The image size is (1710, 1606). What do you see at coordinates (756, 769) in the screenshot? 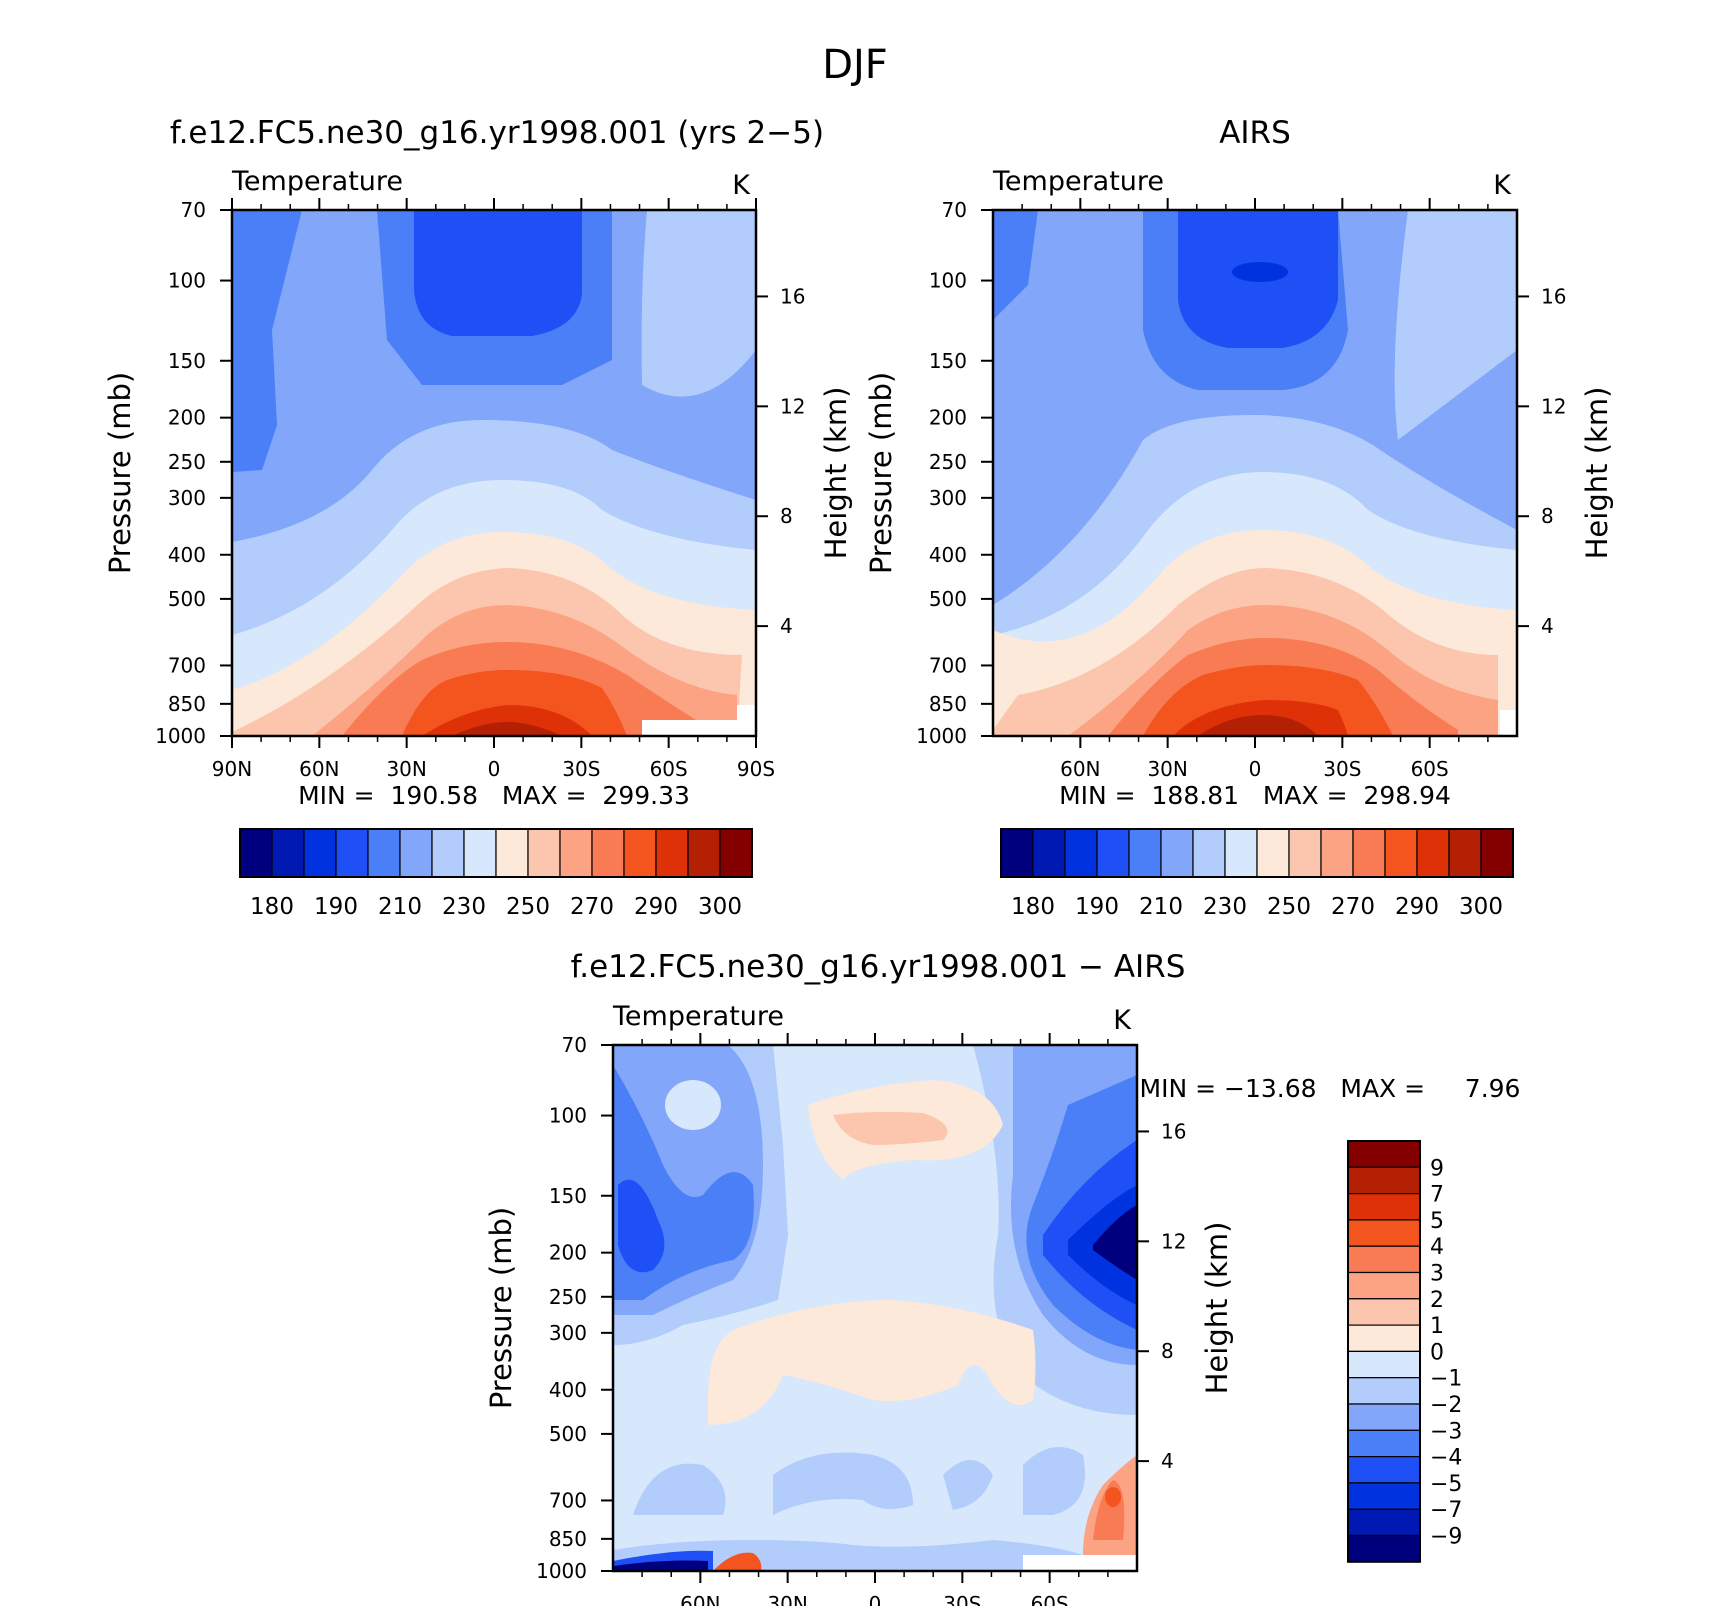
I see `left-xtick-label: 90S` at bounding box center [756, 769].